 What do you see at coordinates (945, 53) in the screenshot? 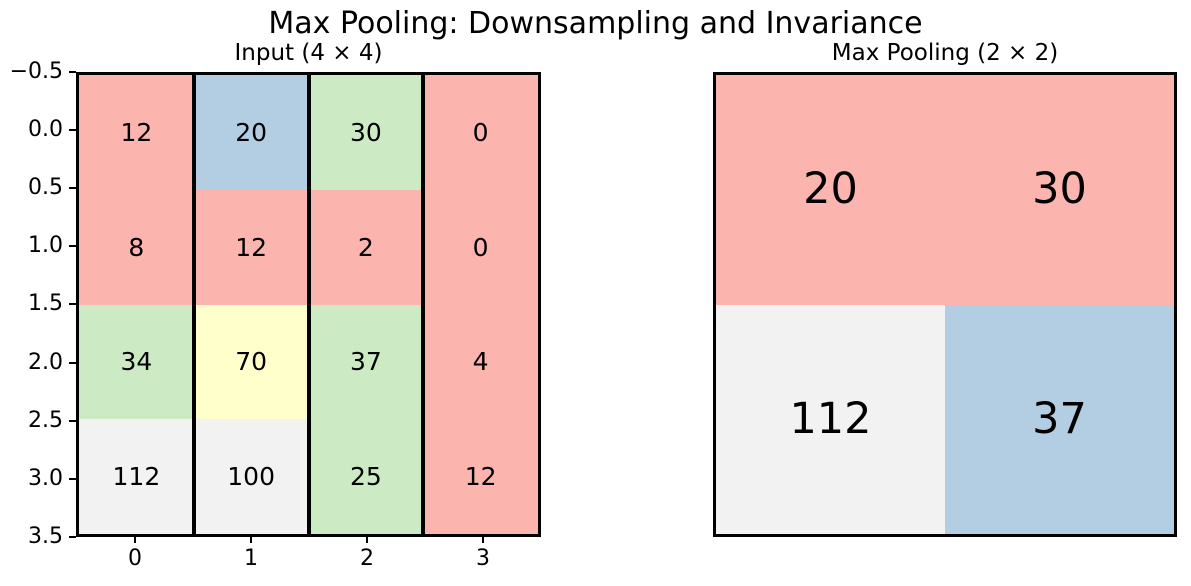
I see `pooled-panel-title: Max Pooling (2 × 2)` at bounding box center [945, 53].